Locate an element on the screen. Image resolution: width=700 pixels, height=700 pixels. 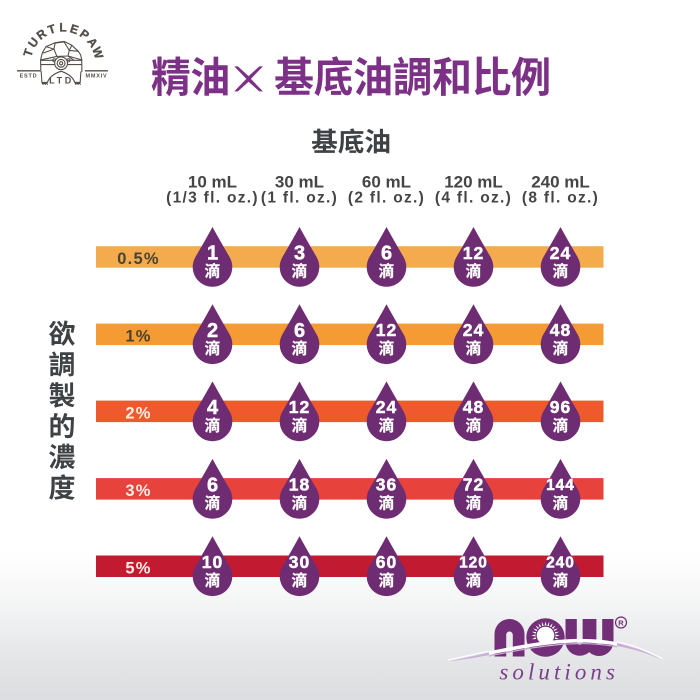
svg-text: 18 is located at coordinates (299, 485).